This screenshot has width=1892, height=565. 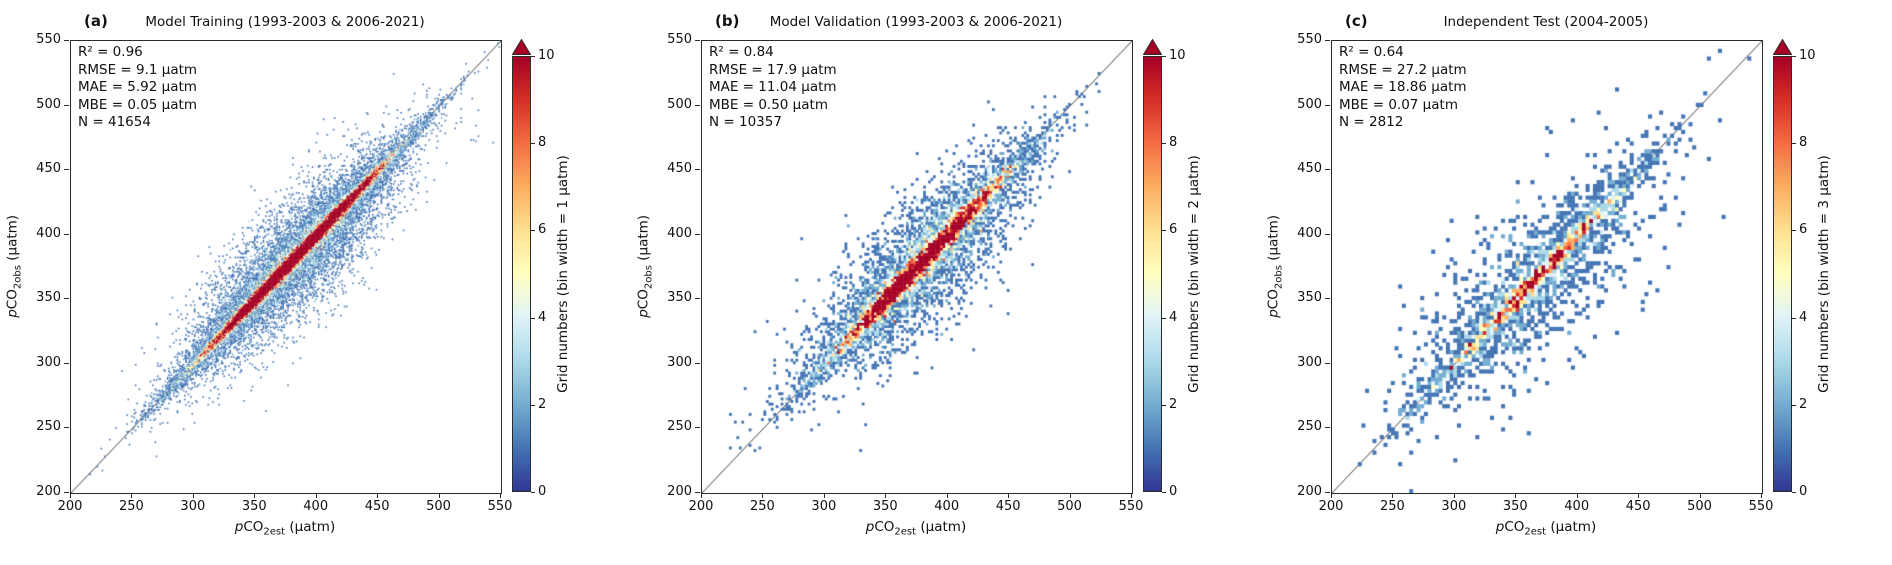 What do you see at coordinates (96, 21) in the screenshot?
I see `panel-label-a: (a)` at bounding box center [96, 21].